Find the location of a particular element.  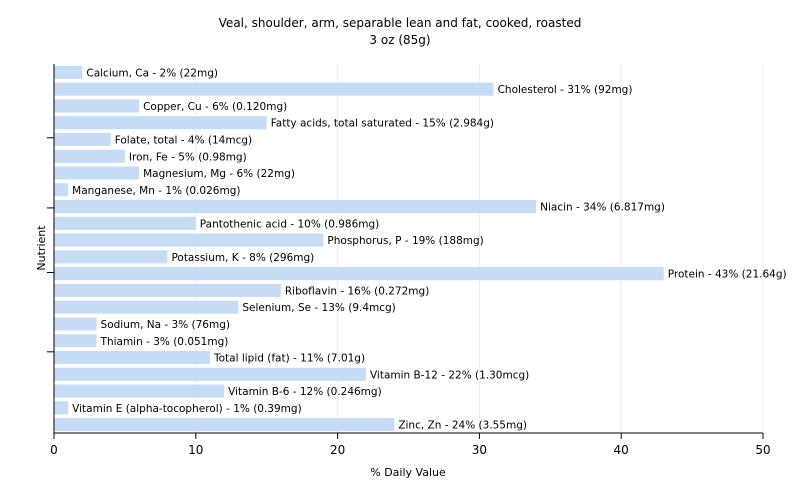

chart-subtitle: 3 oz (85g) is located at coordinates (399, 40).